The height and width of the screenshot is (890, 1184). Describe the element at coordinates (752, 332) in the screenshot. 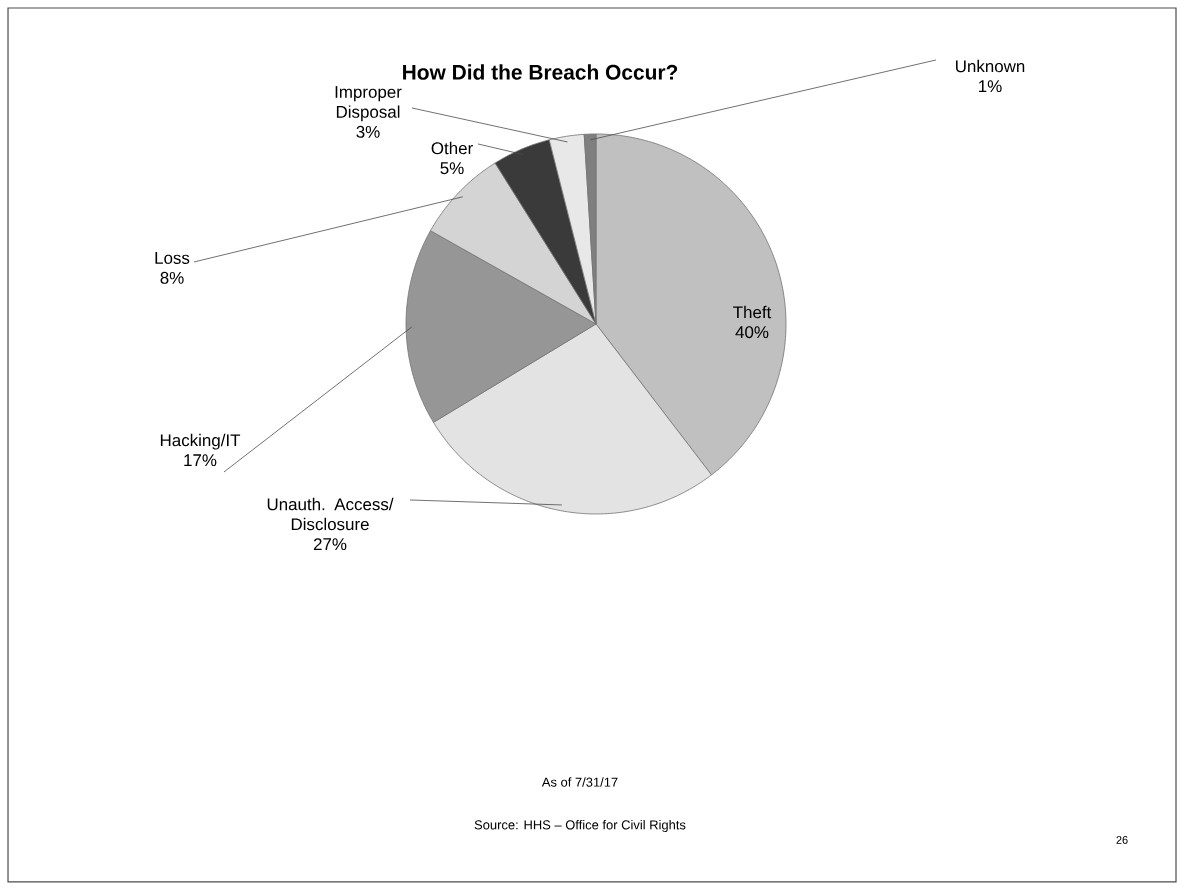

I see `data-label: 40%` at that location.